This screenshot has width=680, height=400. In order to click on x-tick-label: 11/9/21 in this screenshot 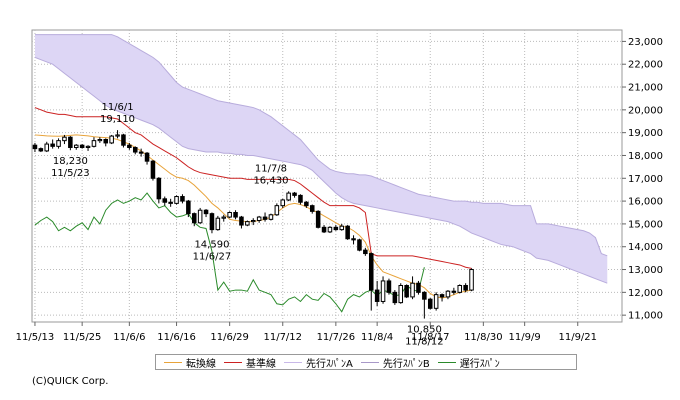, I will do `click(577, 337)`.